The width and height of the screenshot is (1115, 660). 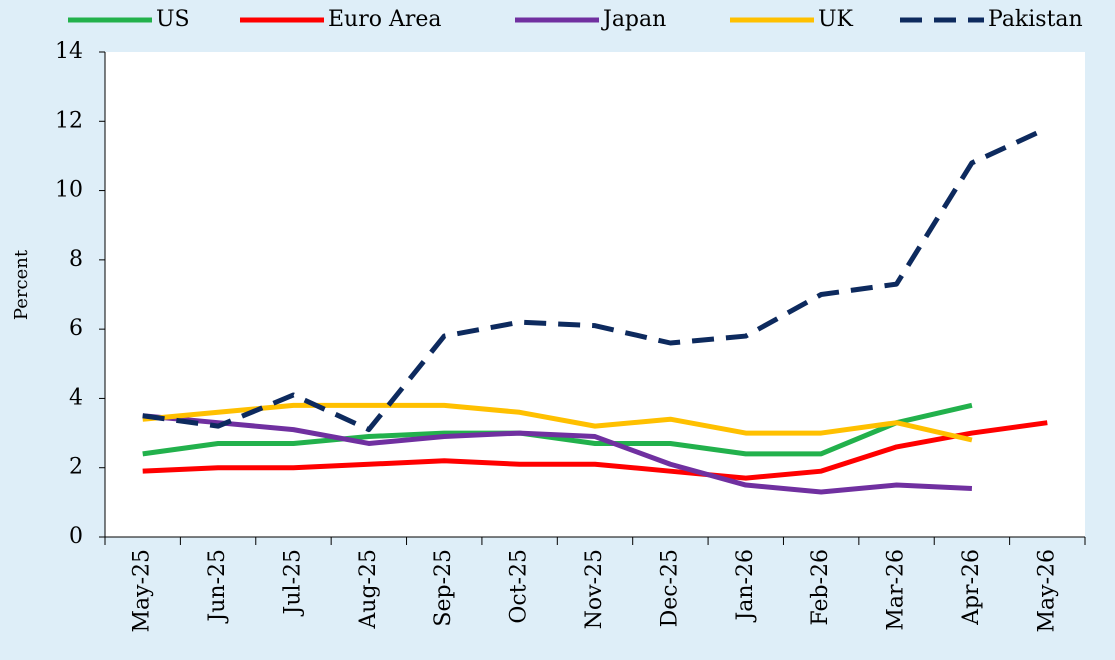 What do you see at coordinates (594, 589) in the screenshot?
I see `x-tick-label: Nov-25` at bounding box center [594, 589].